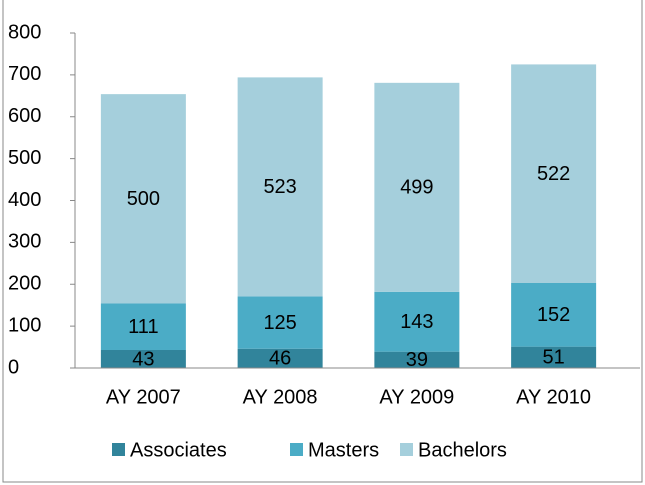 The image size is (645, 485). I want to click on legend-label: Masters, so click(343, 450).